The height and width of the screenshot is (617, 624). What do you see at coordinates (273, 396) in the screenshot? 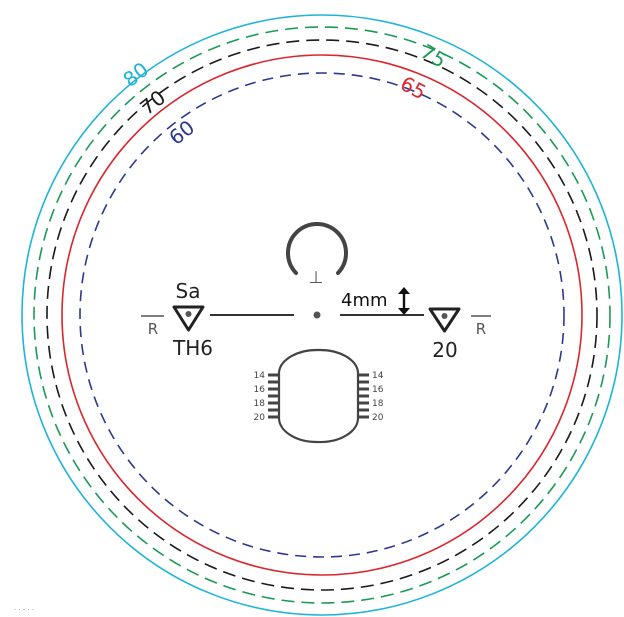
I see `ladder-left-ticks` at bounding box center [273, 396].